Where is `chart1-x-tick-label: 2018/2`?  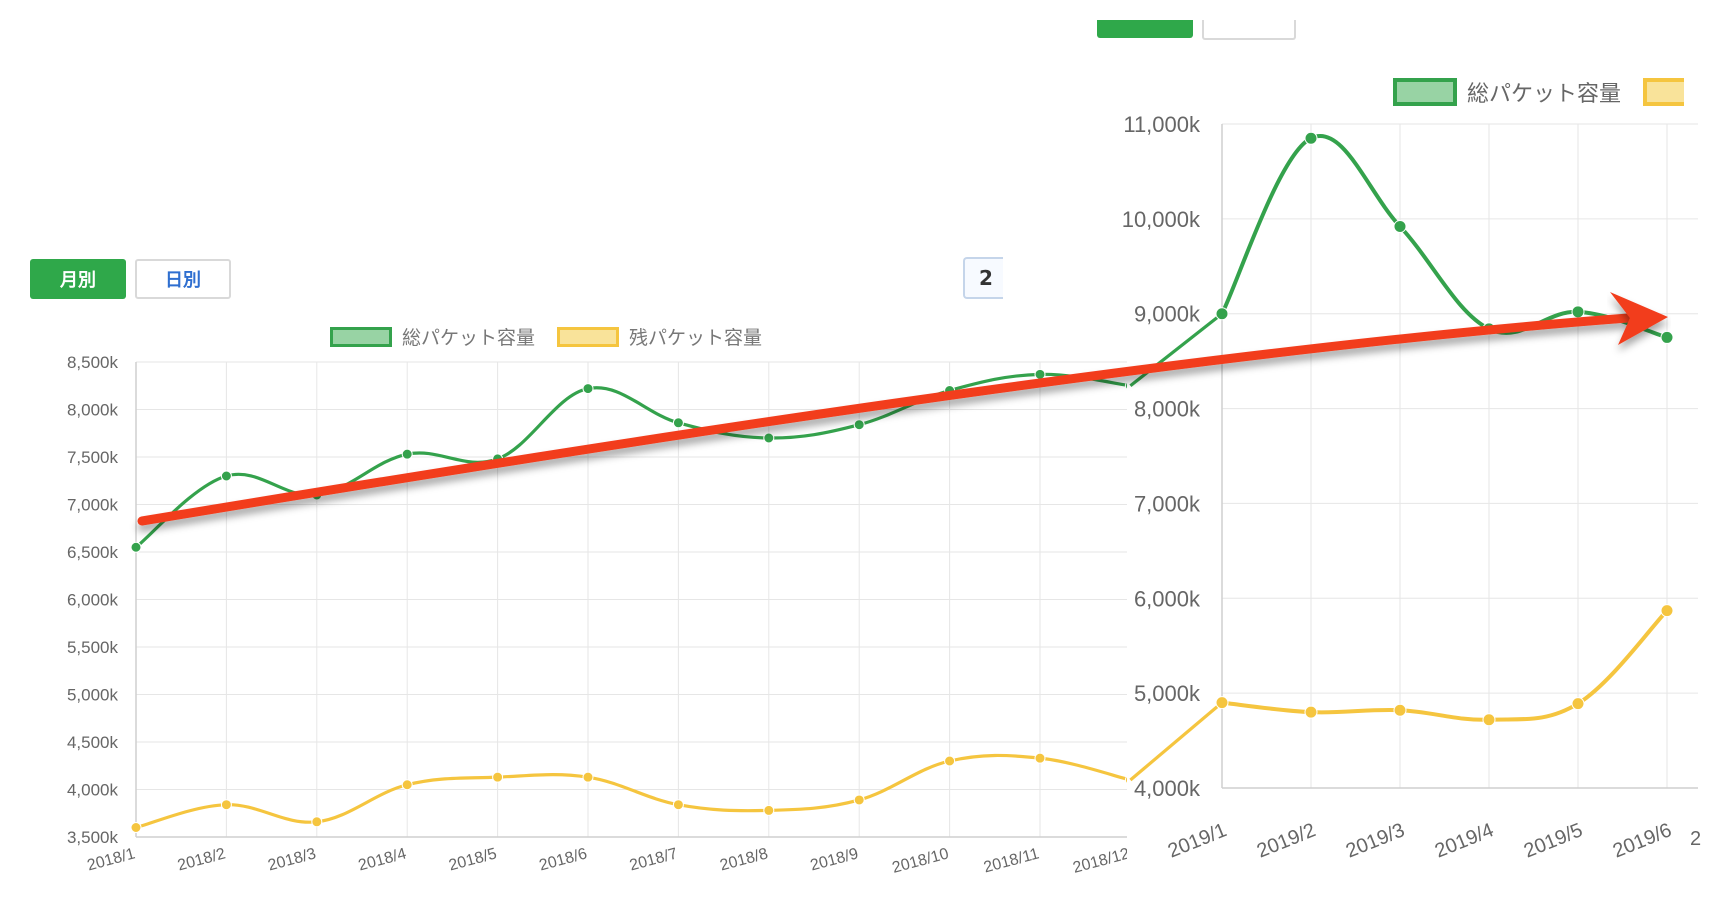 chart1-x-tick-label: 2018/2 is located at coordinates (202, 859).